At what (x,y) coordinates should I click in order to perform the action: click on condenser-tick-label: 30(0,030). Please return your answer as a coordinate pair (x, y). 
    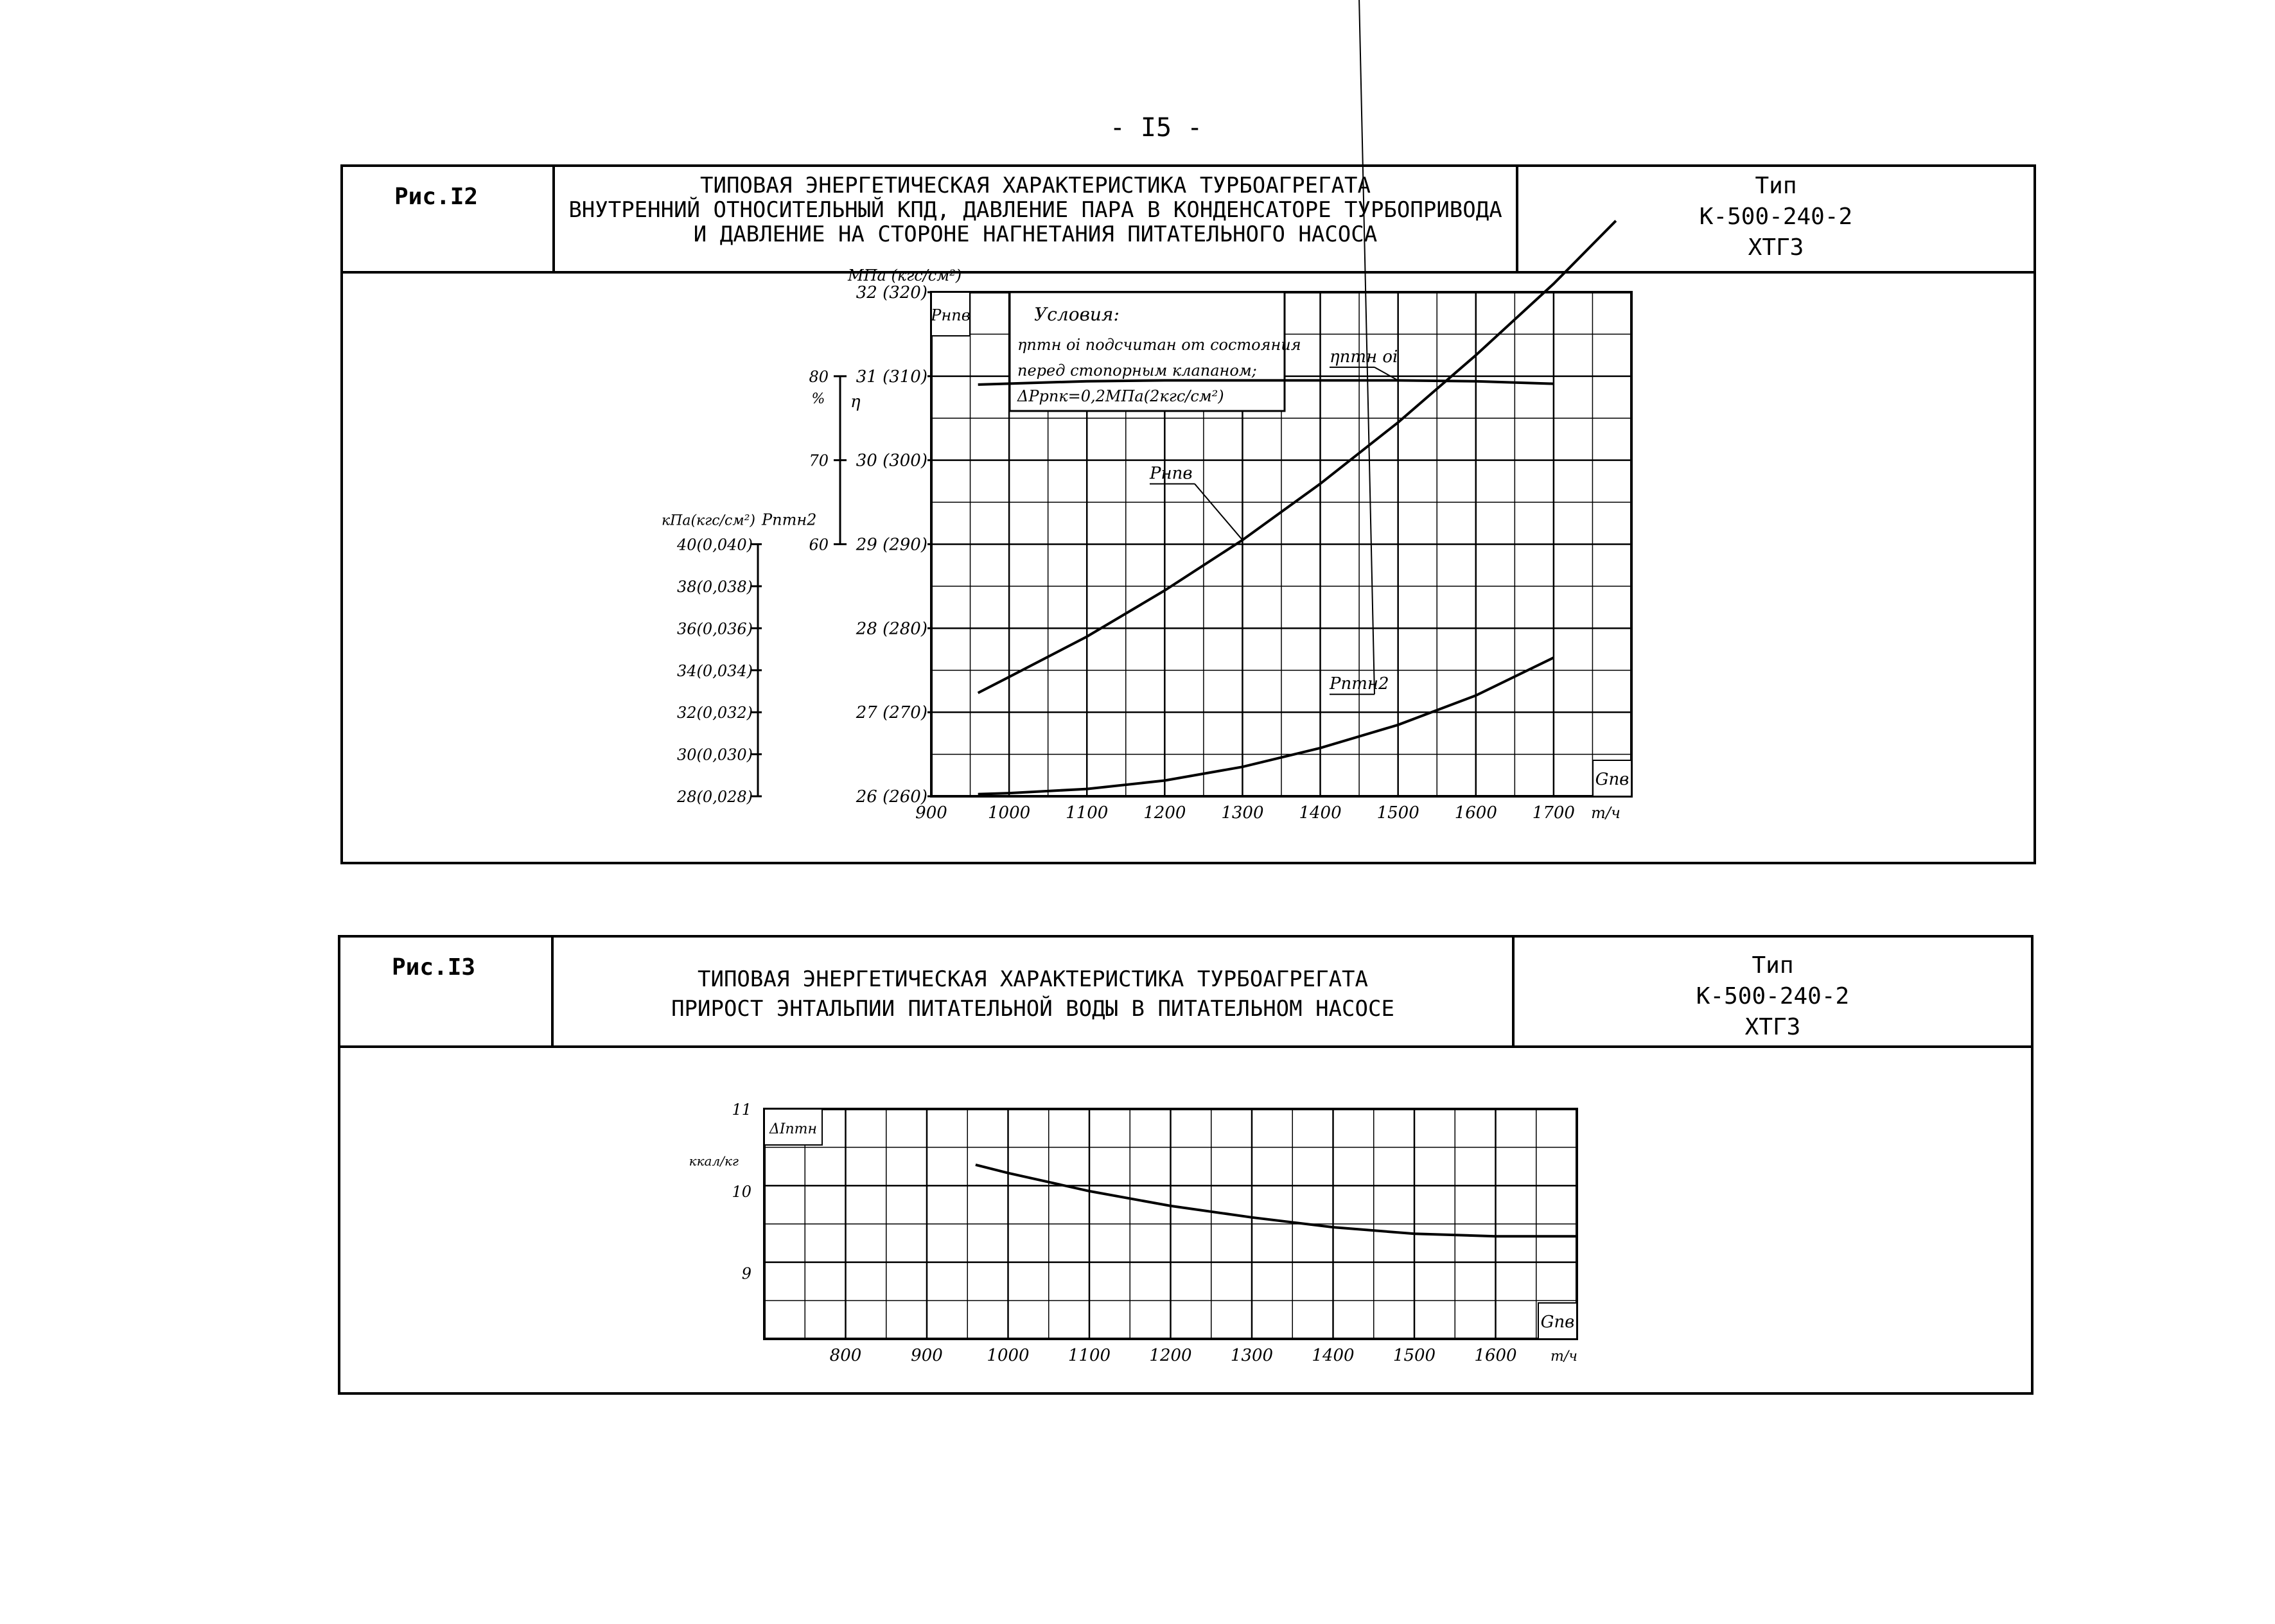
    Looking at the image, I should click on (715, 755).